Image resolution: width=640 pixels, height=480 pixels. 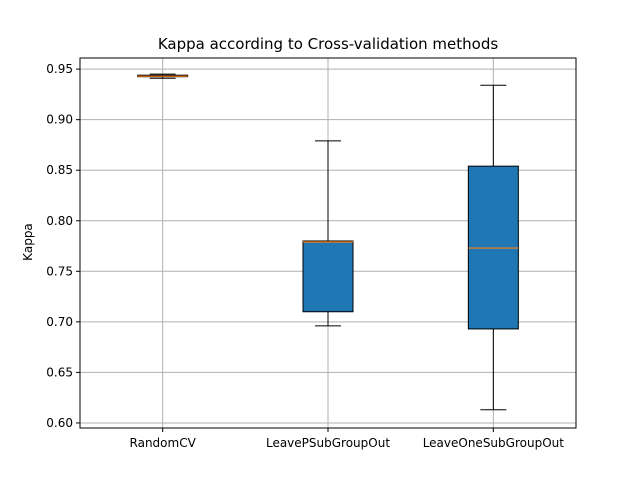 I want to click on y-tick-label: 0.95, so click(x=59, y=69).